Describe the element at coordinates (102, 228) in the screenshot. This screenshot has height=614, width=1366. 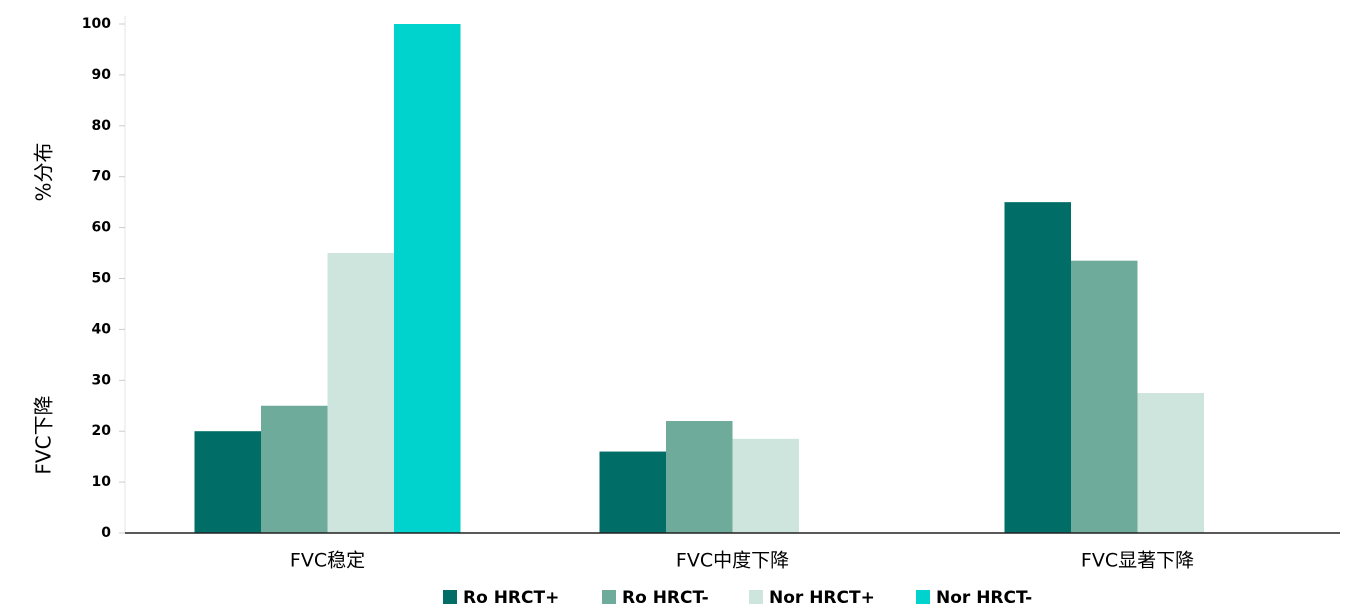
I see `y-tick-label: 60` at that location.